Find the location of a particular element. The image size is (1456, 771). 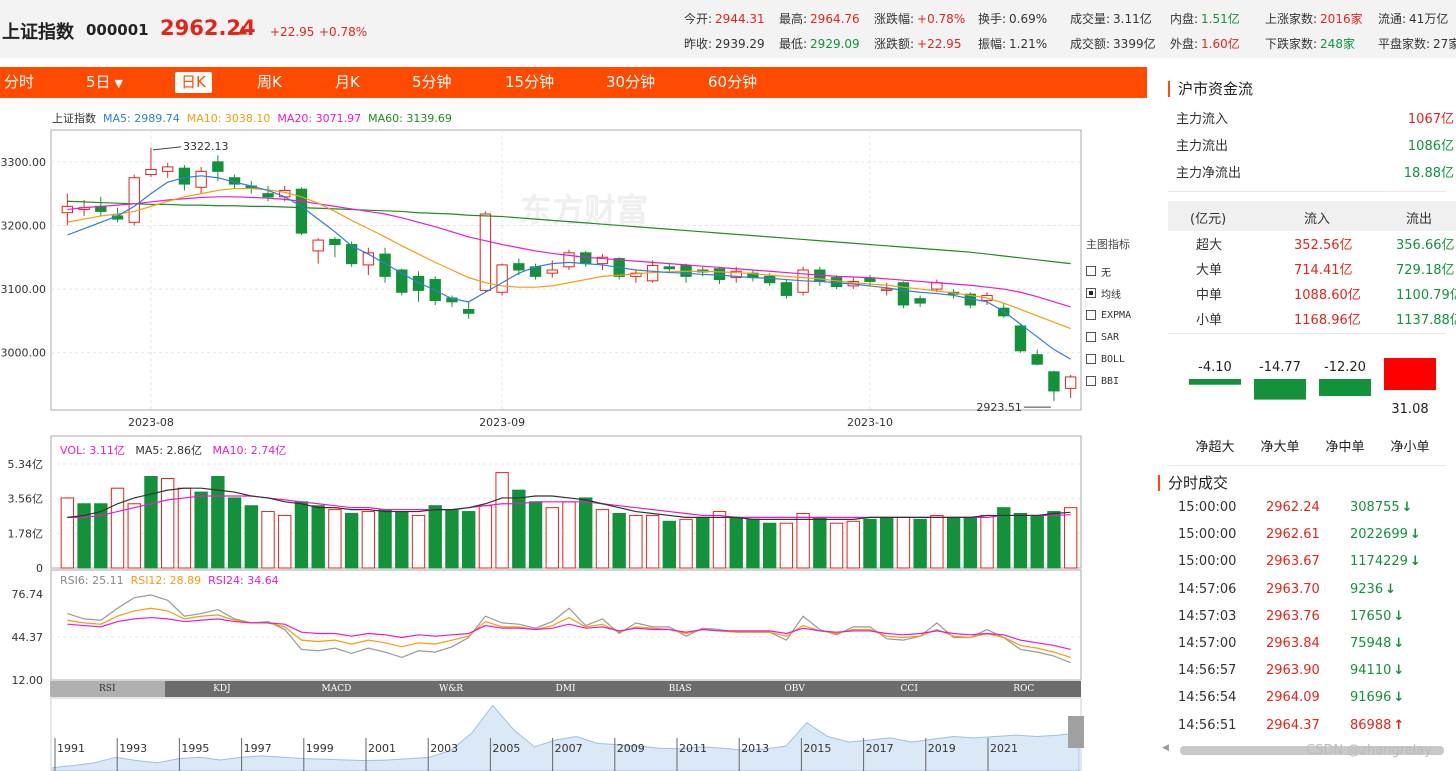

period-tab: 5分钟 is located at coordinates (432, 82).